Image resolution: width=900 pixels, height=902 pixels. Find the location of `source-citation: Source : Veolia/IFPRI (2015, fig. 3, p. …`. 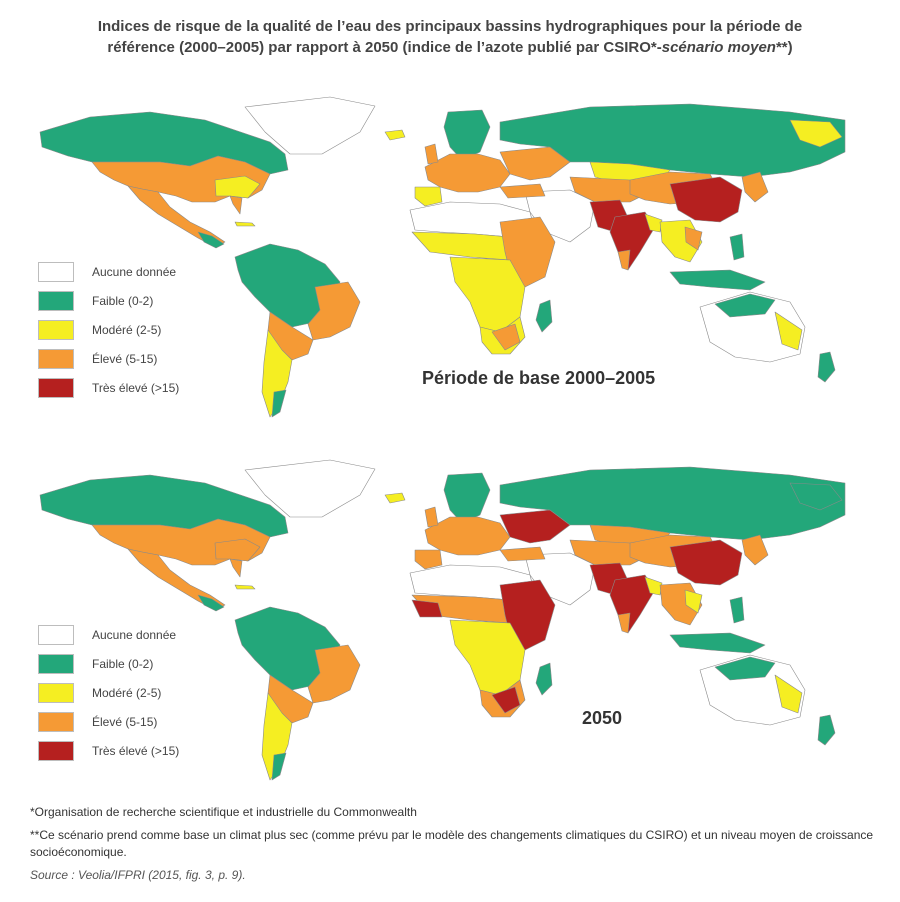

source-citation: Source : Veolia/IFPRI (2015, fig. 3, p. … is located at coordinates (138, 875).